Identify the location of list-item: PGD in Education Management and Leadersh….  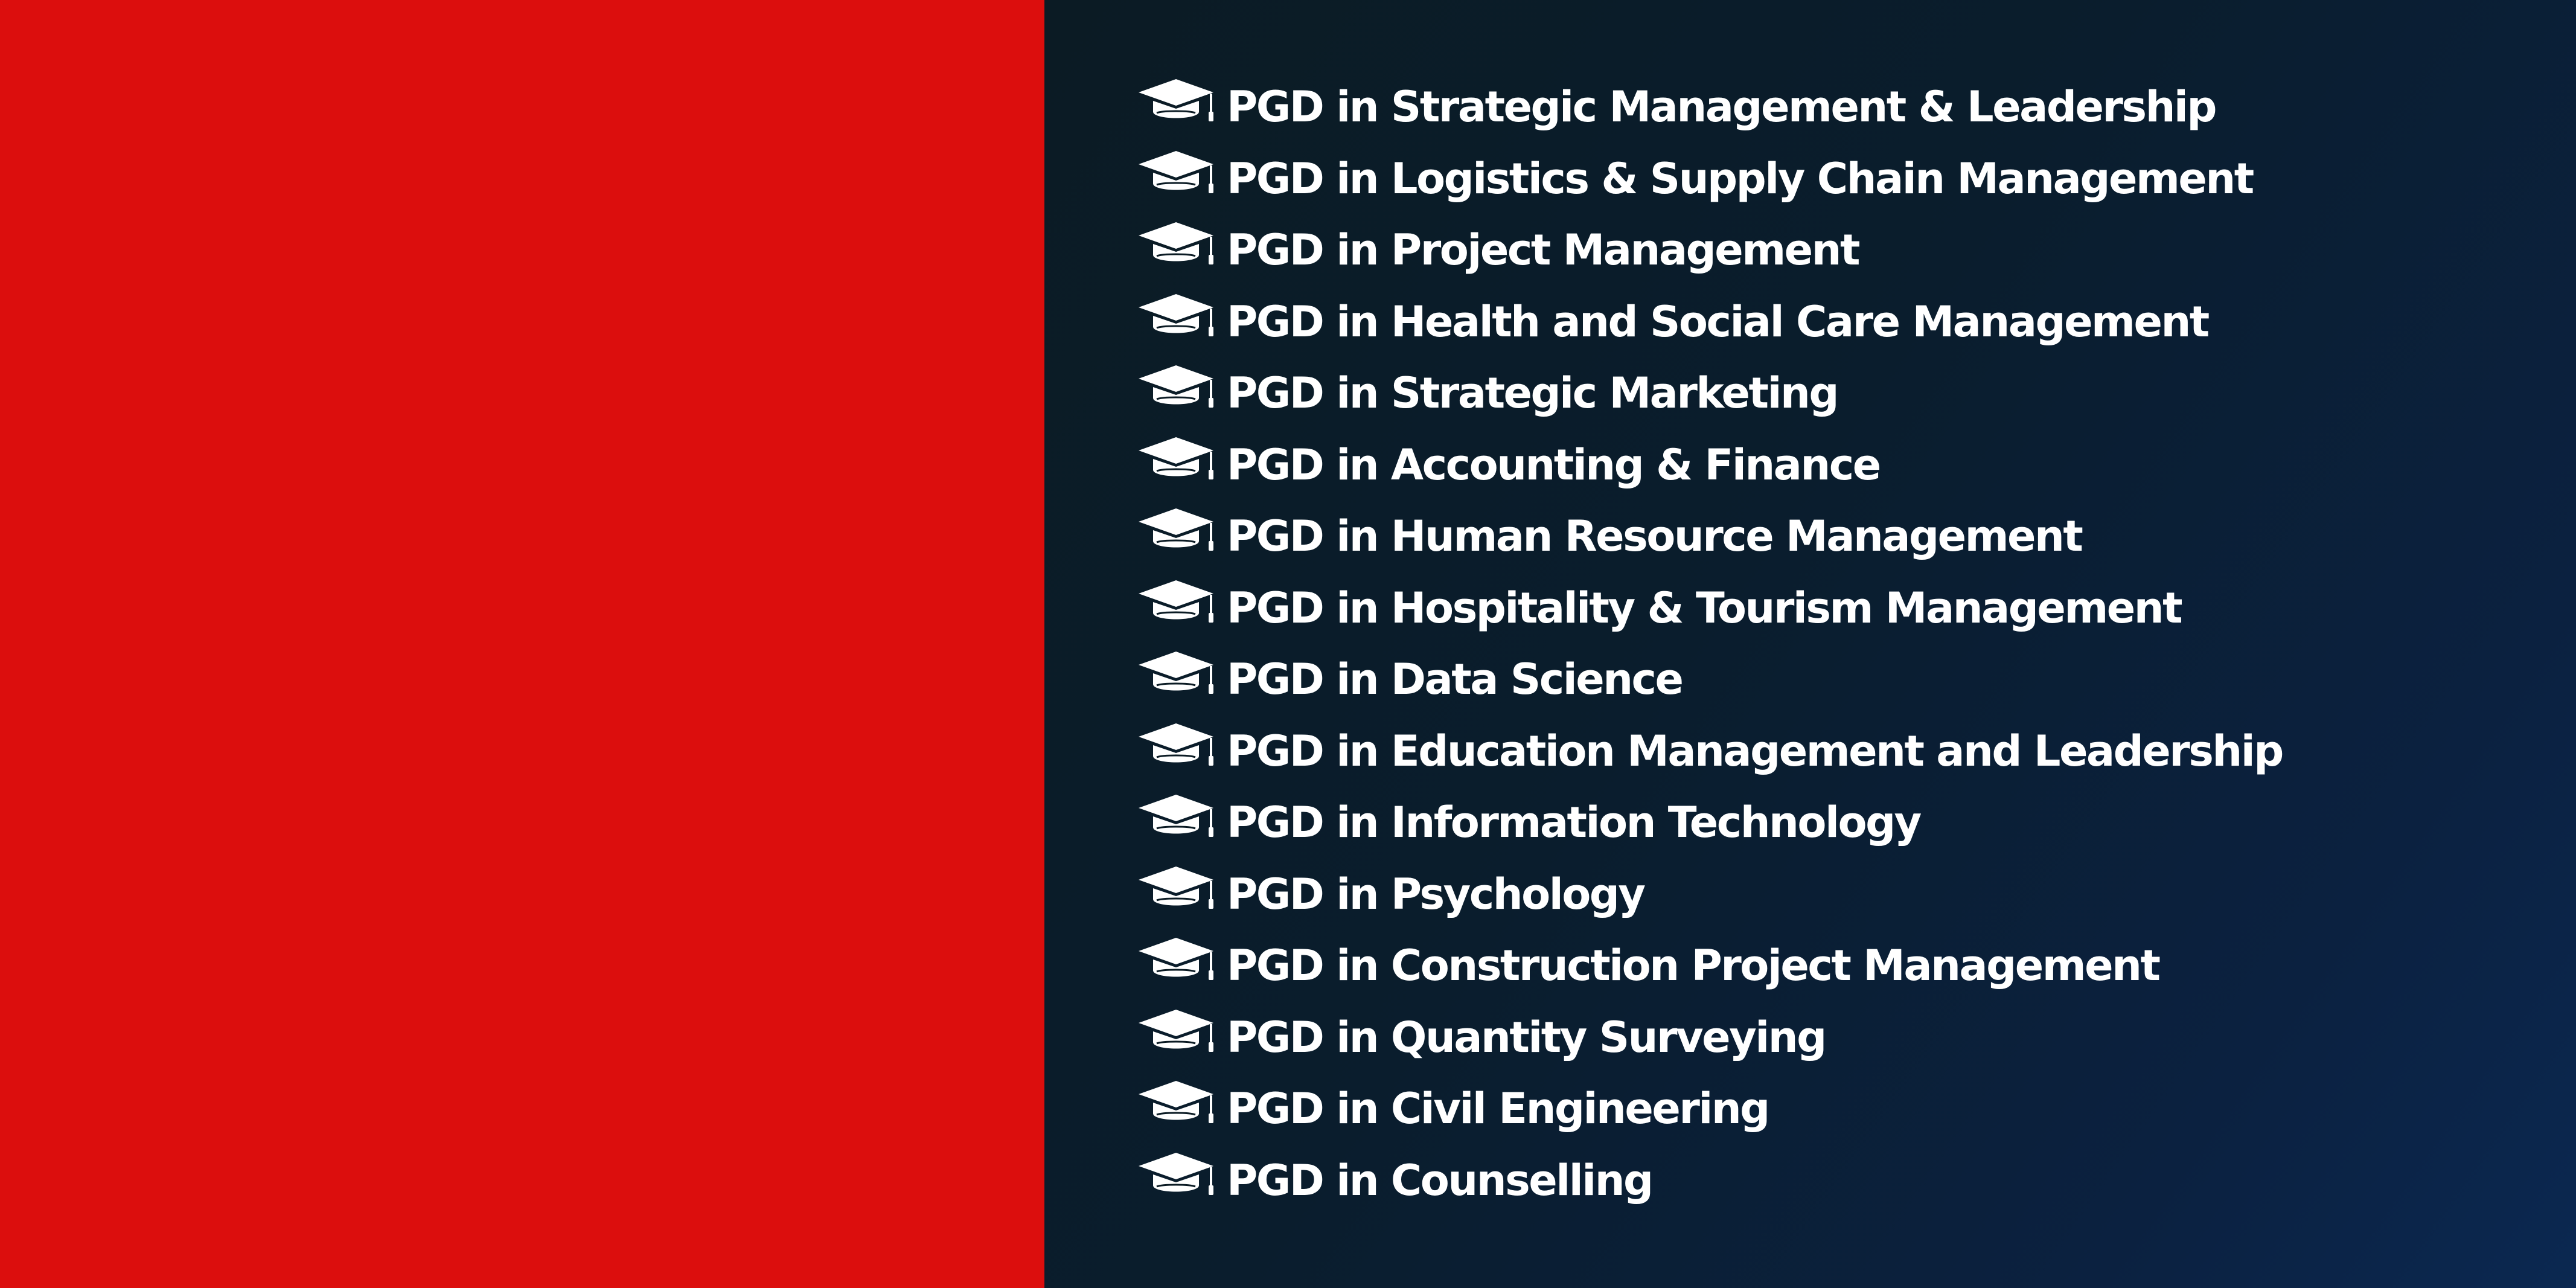
(1710, 751).